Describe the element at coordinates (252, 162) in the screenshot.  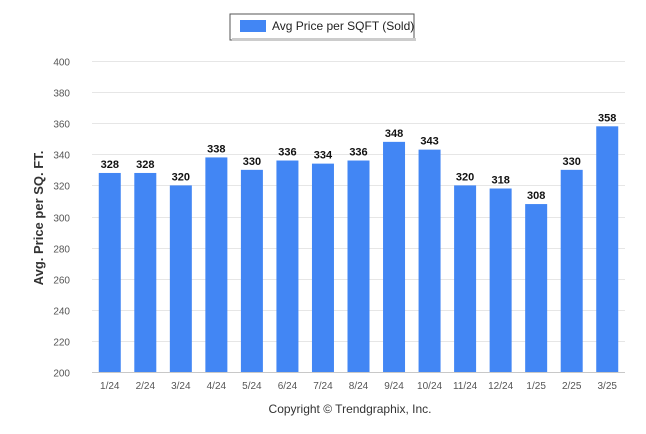
I see `data-label-5/24: 330` at that location.